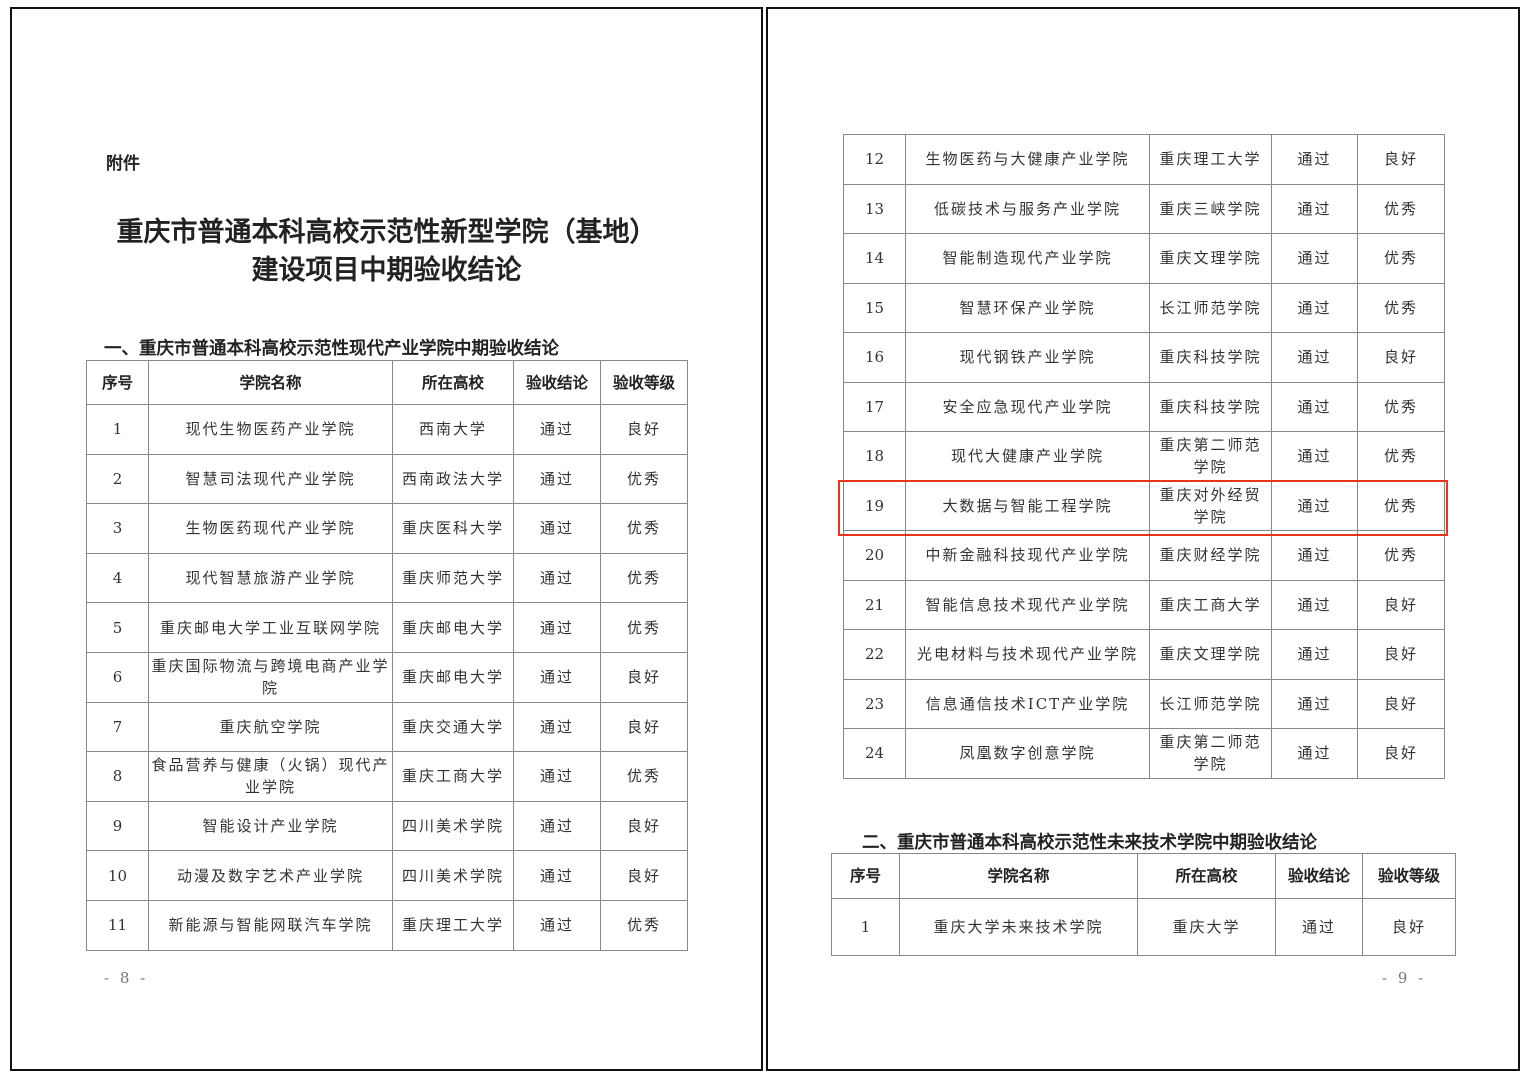 This screenshot has height=1077, width=1526. Describe the element at coordinates (874, 654) in the screenshot. I see `cell-index: 22` at that location.